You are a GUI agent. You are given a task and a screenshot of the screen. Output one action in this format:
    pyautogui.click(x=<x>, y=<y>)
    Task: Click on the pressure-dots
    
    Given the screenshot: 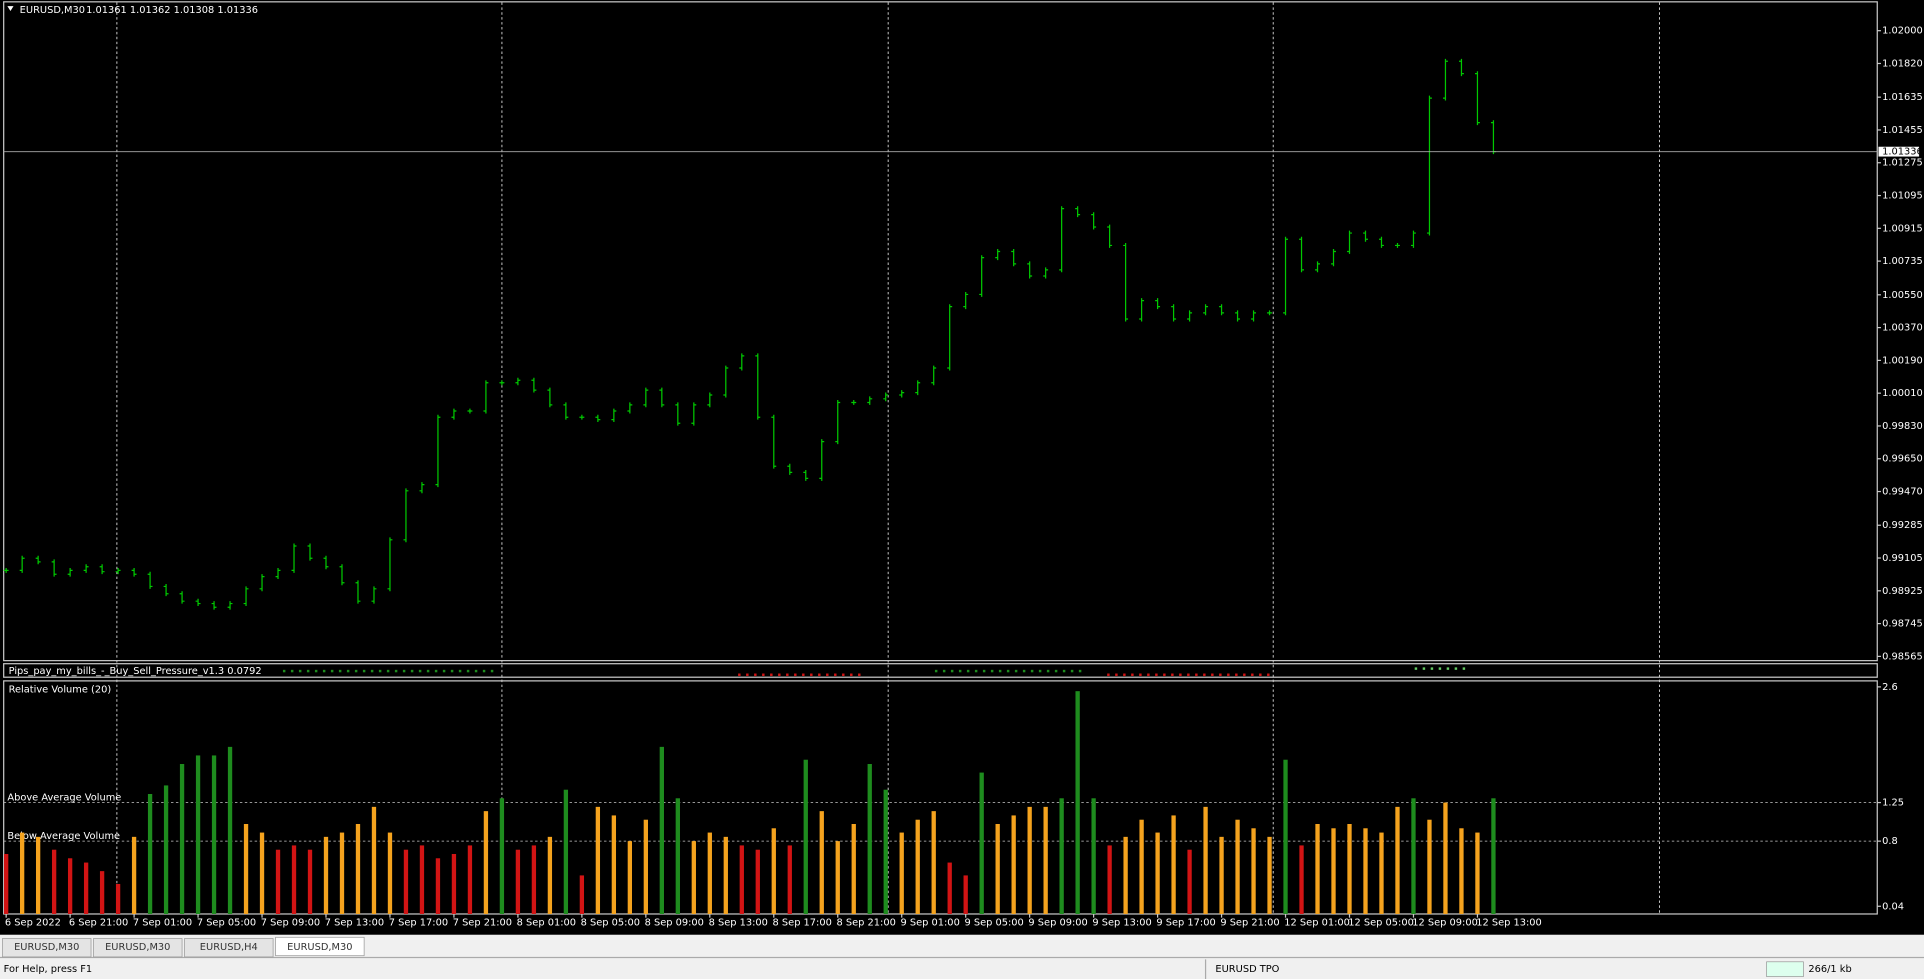 What is the action you would take?
    pyautogui.click(x=874, y=671)
    